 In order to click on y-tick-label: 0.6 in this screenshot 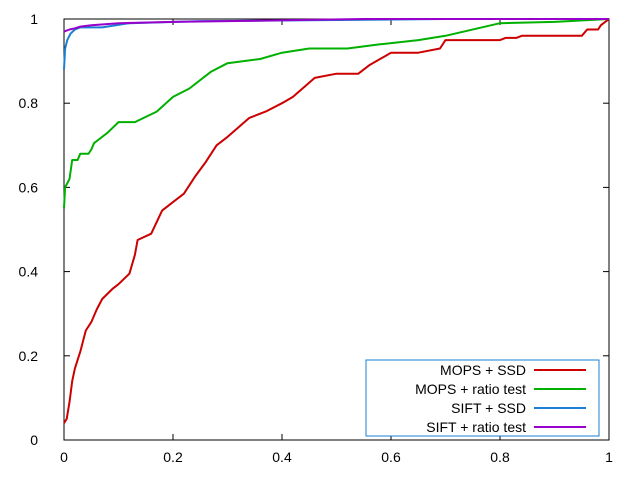, I will do `click(29, 187)`.